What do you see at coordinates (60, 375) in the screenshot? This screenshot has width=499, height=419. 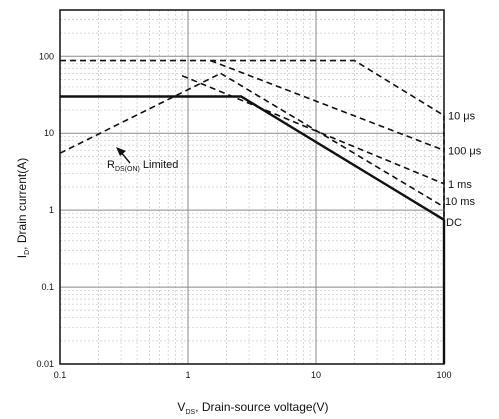 I see `x-tick-label: 0.1` at bounding box center [60, 375].